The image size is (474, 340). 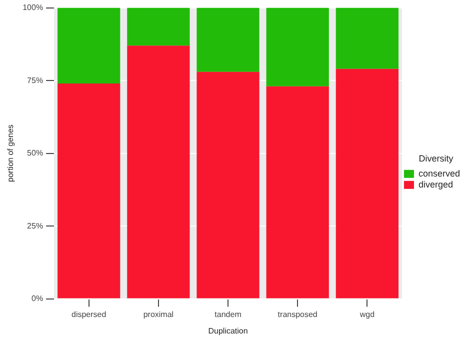 What do you see at coordinates (35, 225) in the screenshot?
I see `y-tick-label: 25%` at bounding box center [35, 225].